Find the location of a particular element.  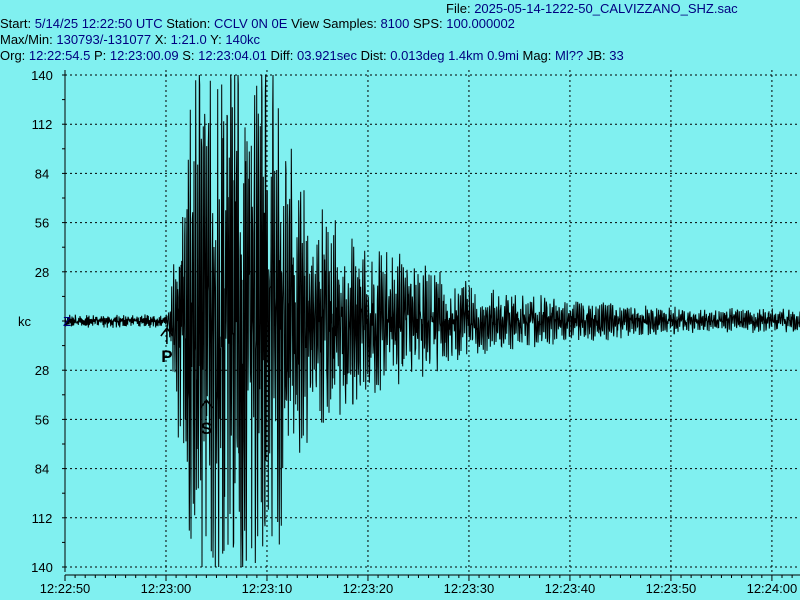

sps-label: SPS: is located at coordinates (427, 23).